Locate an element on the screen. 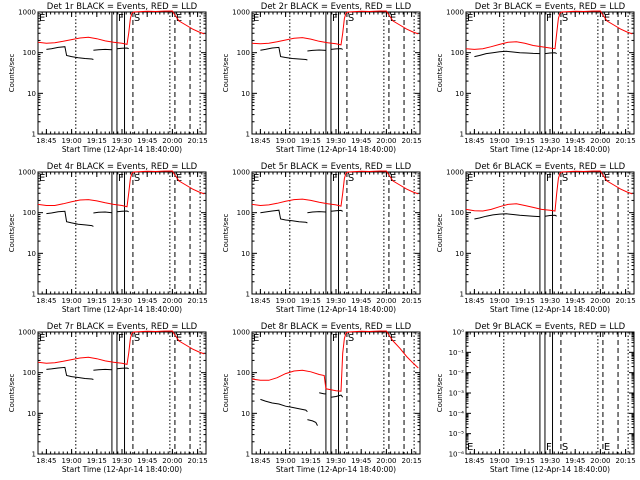  panel-title: Det 7r BLACK = Events, RED = LLD is located at coordinates (122, 327).